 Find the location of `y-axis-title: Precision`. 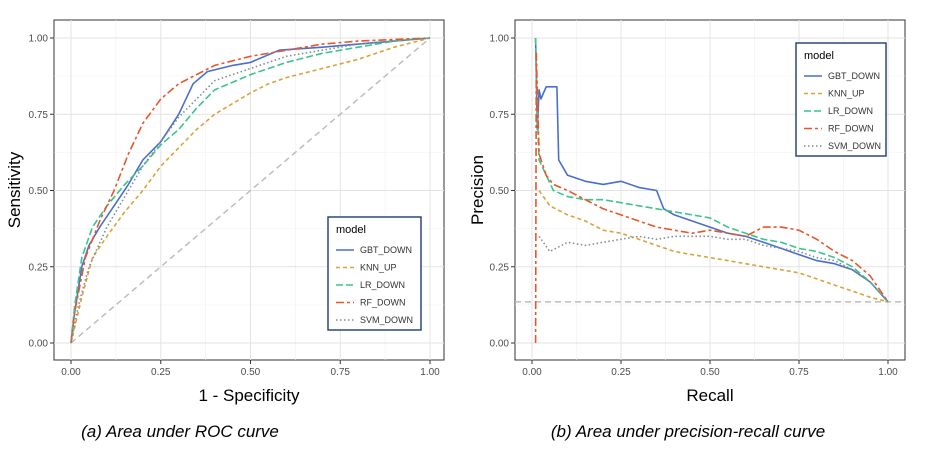

y-axis-title: Precision is located at coordinates (477, 190).